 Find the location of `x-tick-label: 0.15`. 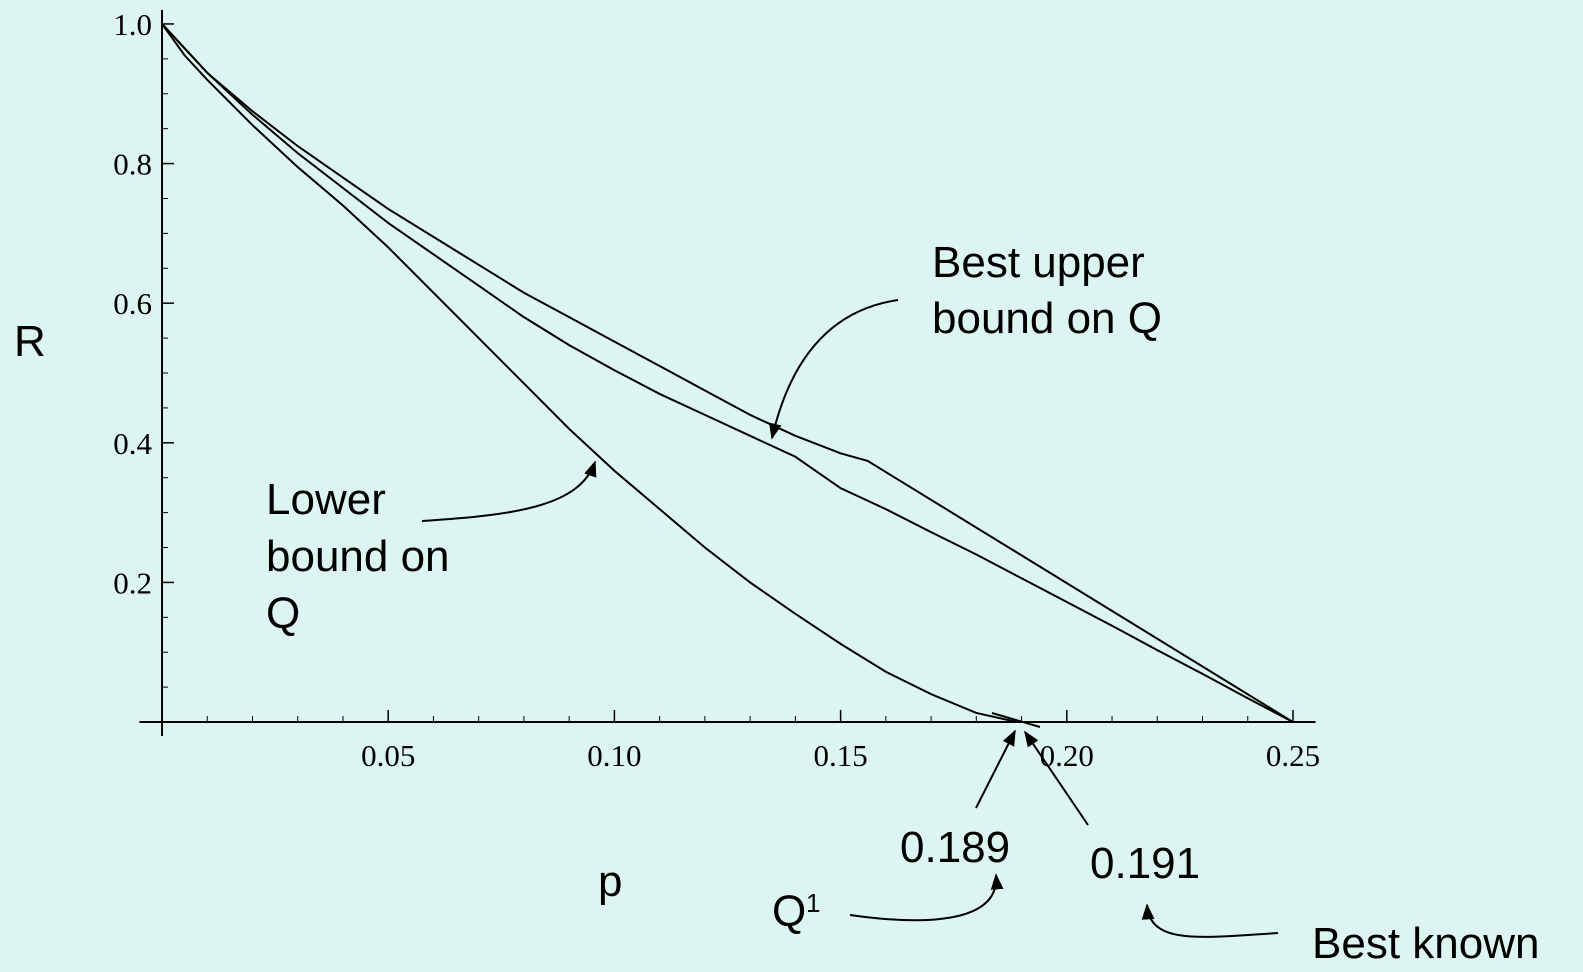

x-tick-label: 0.15 is located at coordinates (840, 755).